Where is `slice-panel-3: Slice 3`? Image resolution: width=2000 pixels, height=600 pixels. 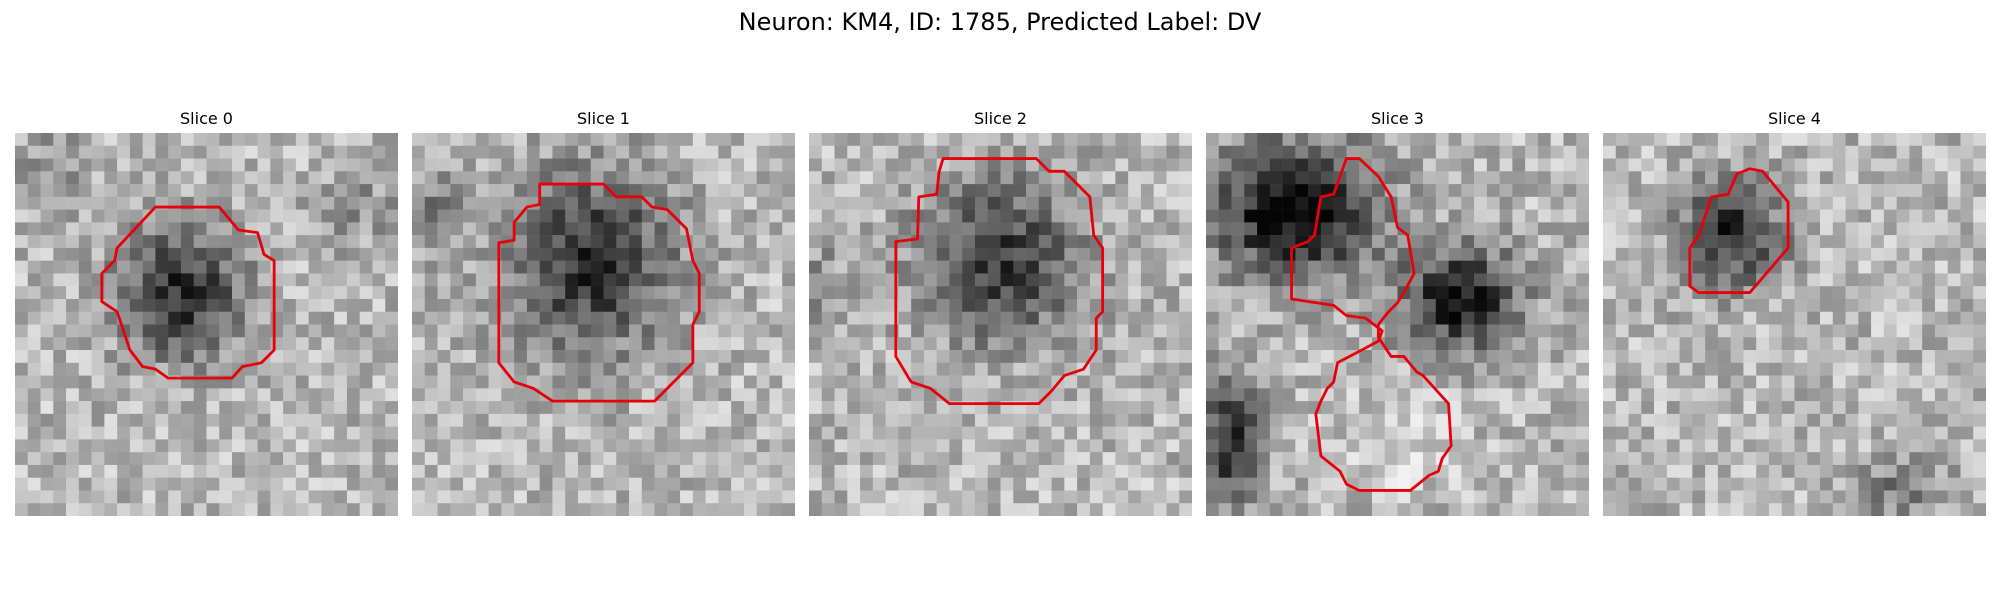
slice-panel-3: Slice 3 is located at coordinates (1397, 312).